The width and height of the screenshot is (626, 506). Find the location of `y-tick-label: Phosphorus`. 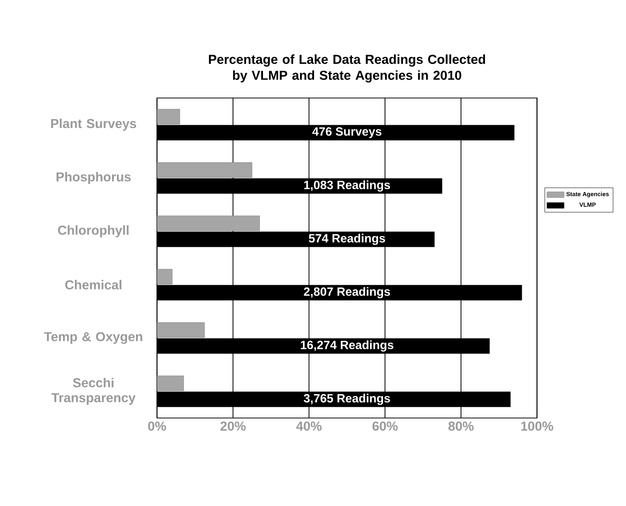

y-tick-label: Phosphorus is located at coordinates (93, 178).